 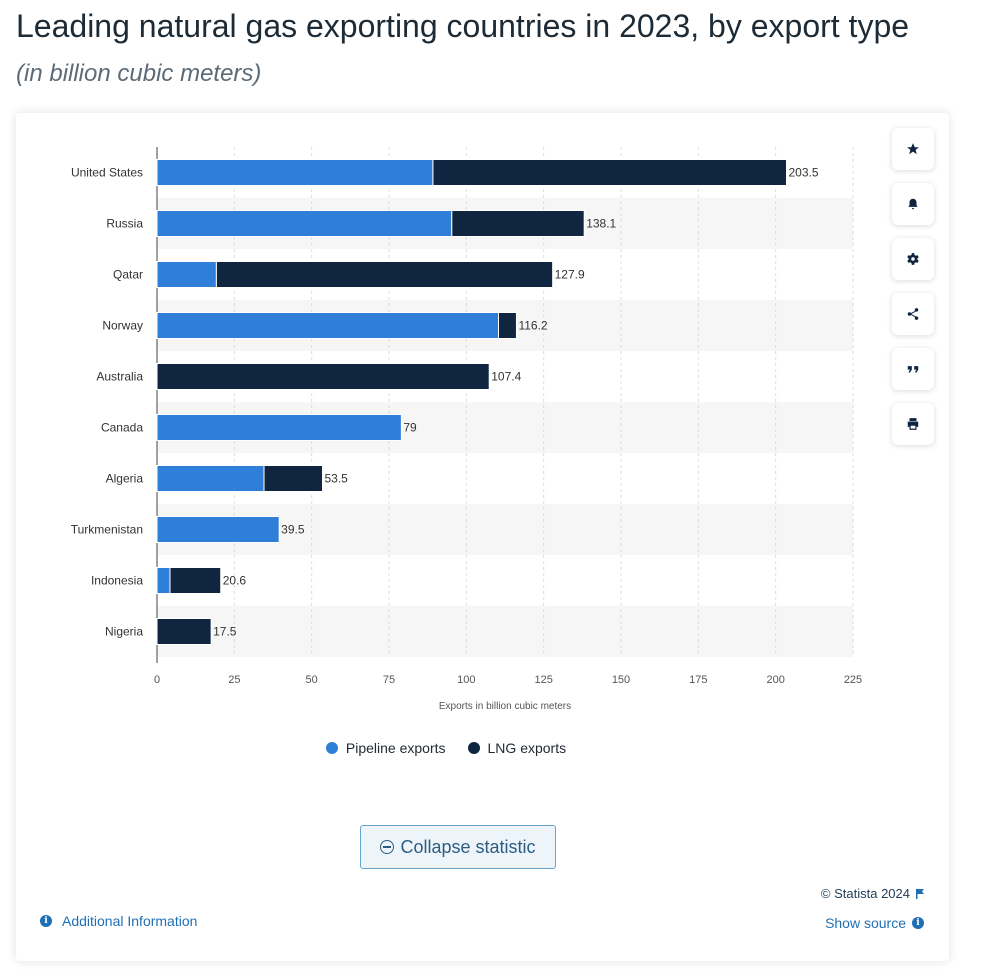 What do you see at coordinates (527, 748) in the screenshot?
I see `legend-label-lng: LNG exports` at bounding box center [527, 748].